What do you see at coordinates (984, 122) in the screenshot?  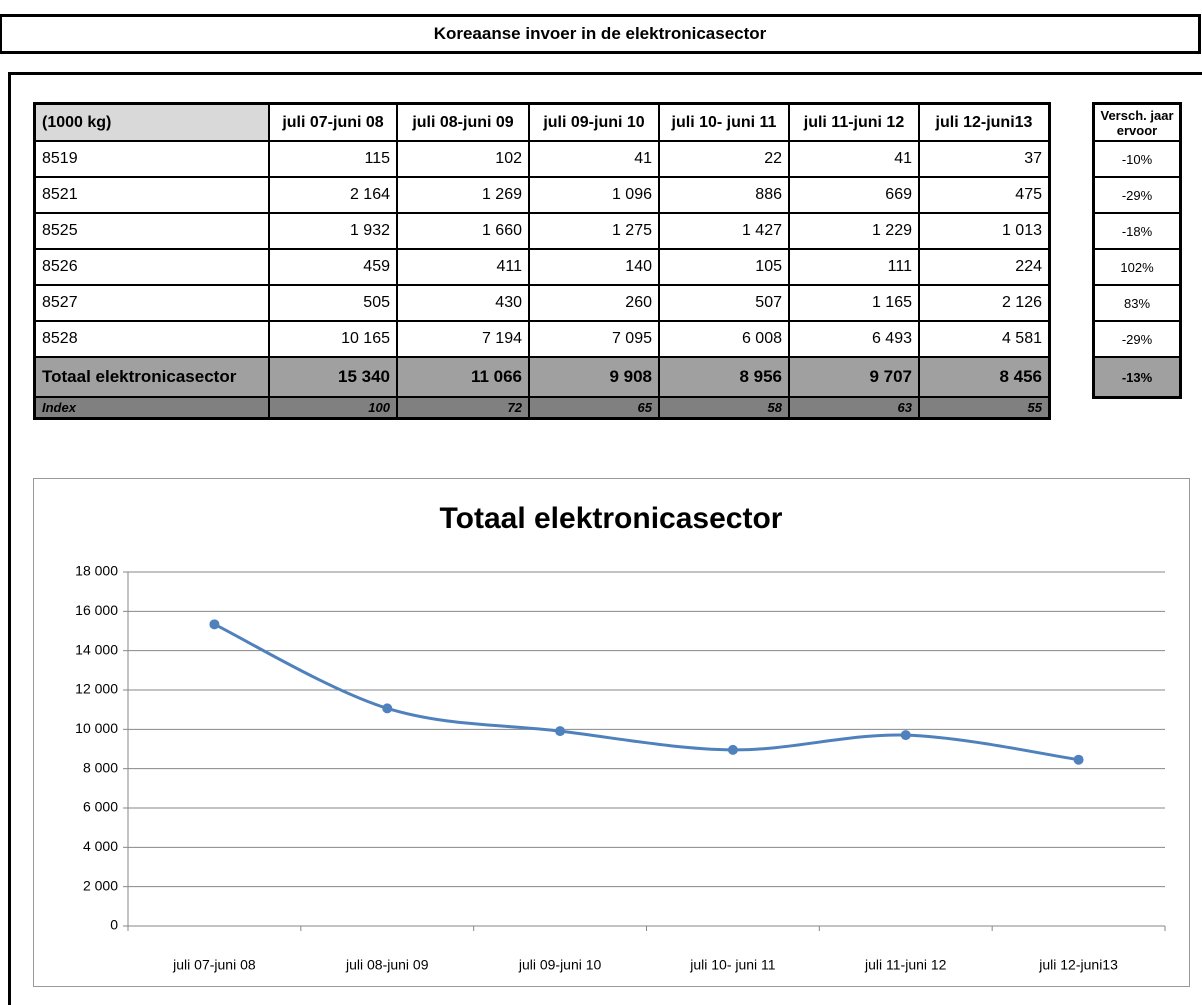 I see `table-cell: juli 12-juni13` at bounding box center [984, 122].